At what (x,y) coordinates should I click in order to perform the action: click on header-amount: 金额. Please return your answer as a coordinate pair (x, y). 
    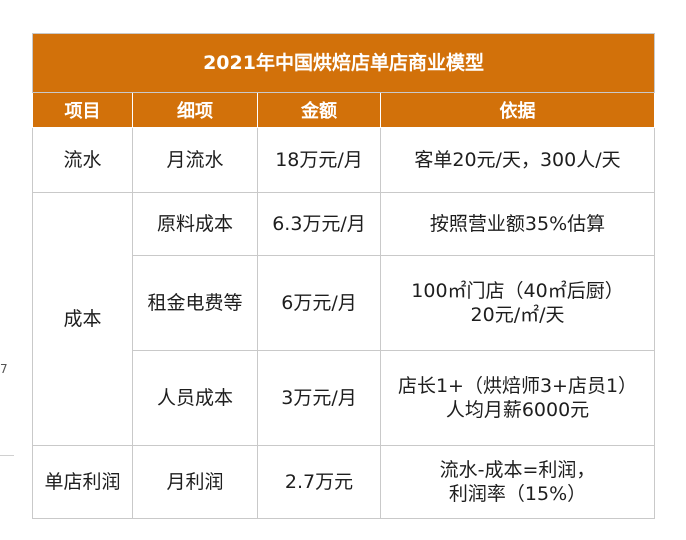
    Looking at the image, I should click on (319, 110).